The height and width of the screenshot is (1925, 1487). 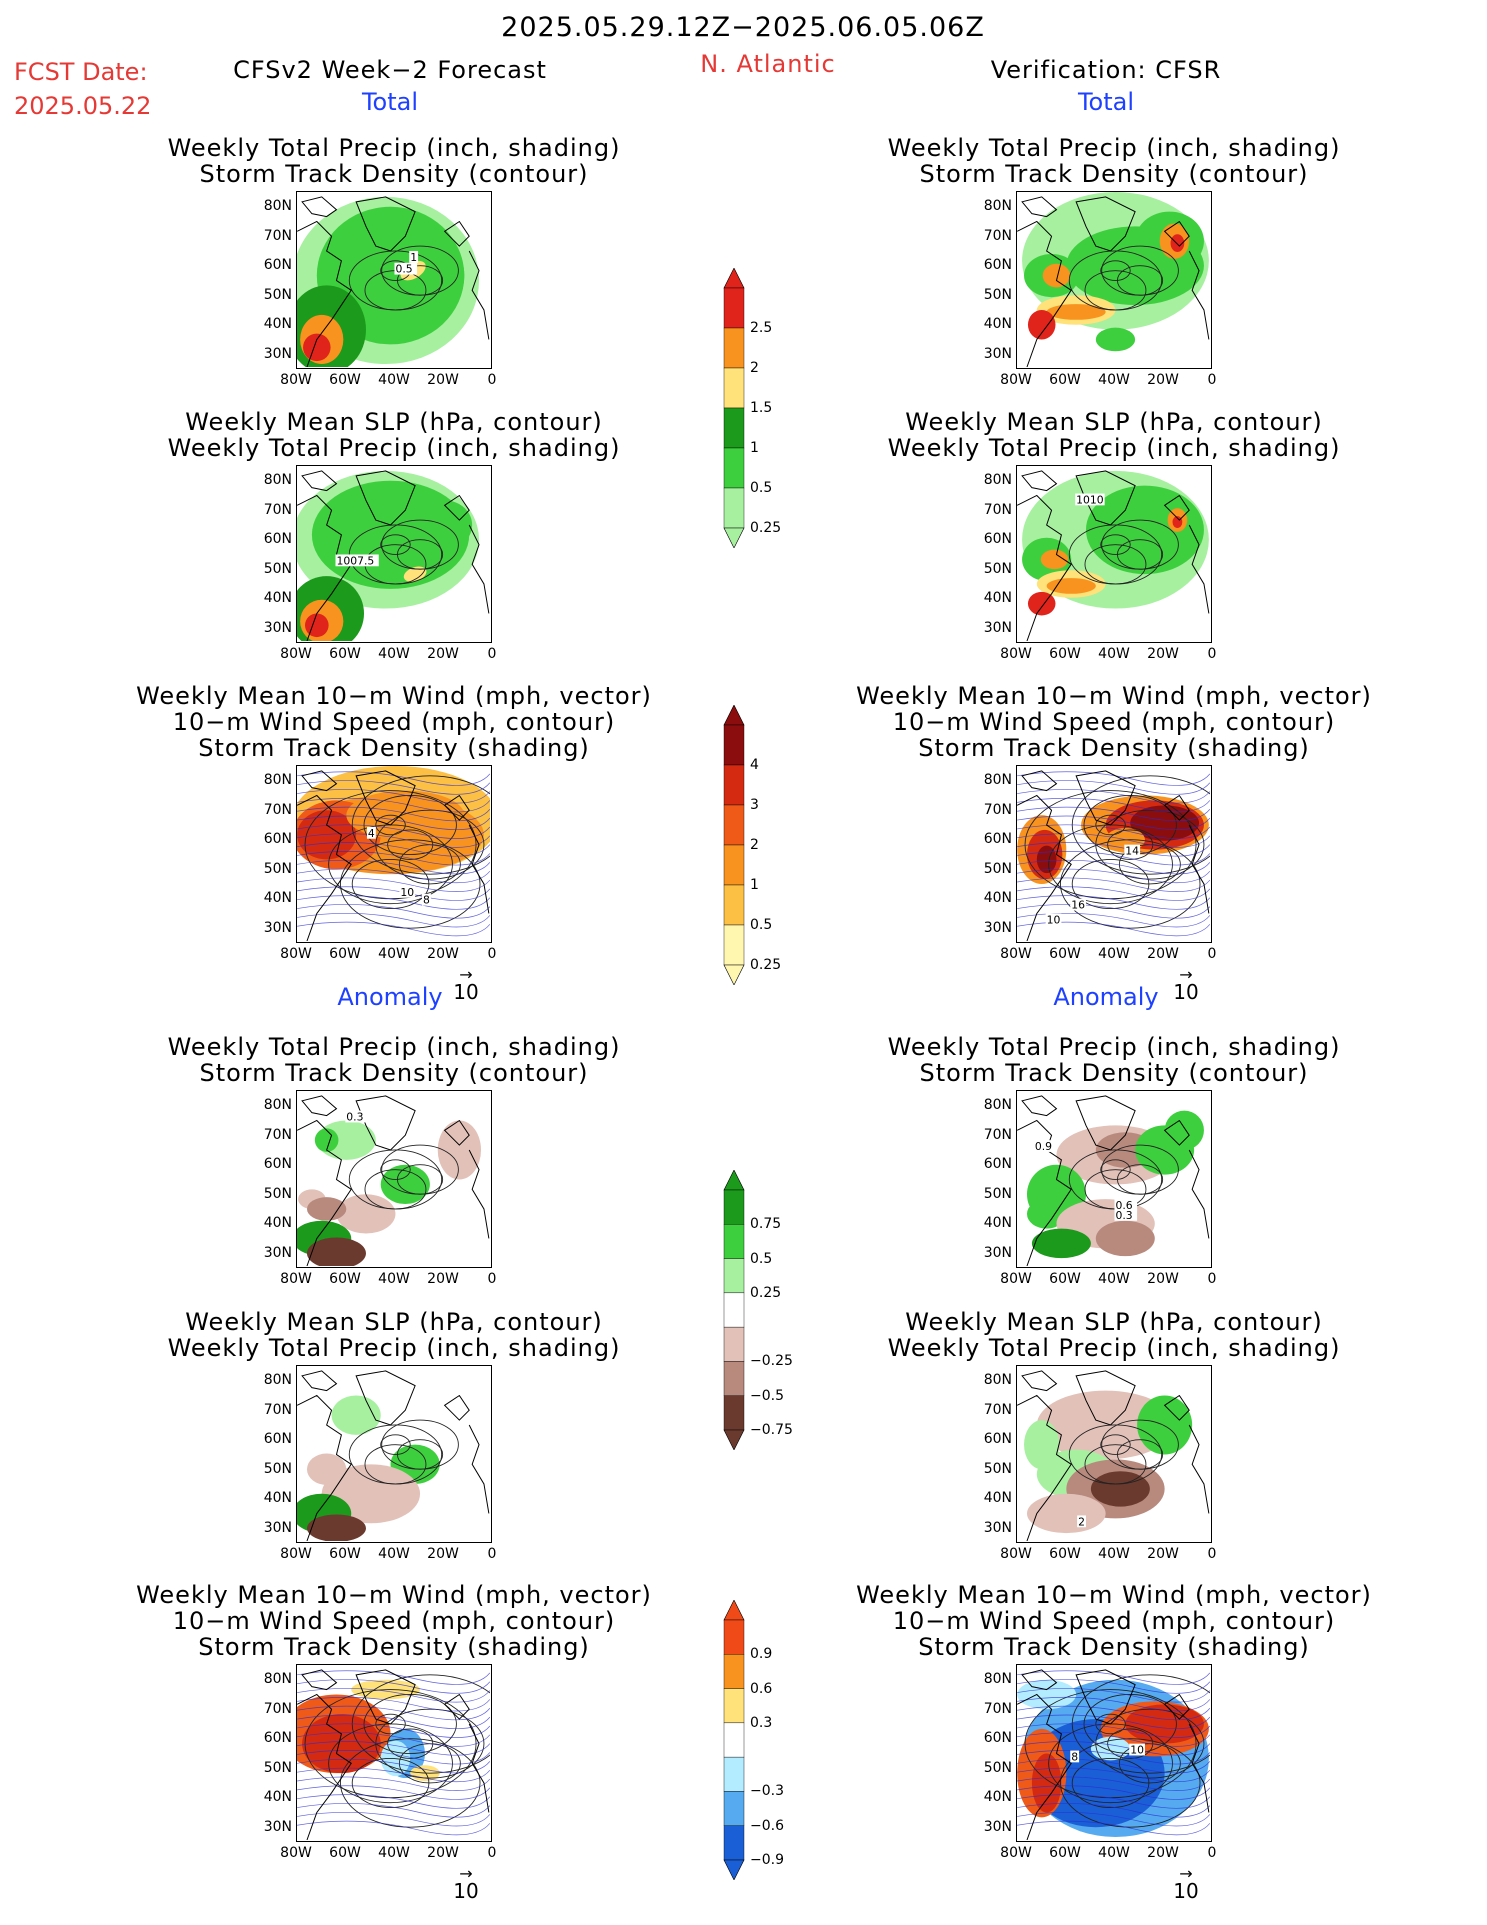 What do you see at coordinates (277, 898) in the screenshot?
I see `lat-label: 40N` at bounding box center [277, 898].